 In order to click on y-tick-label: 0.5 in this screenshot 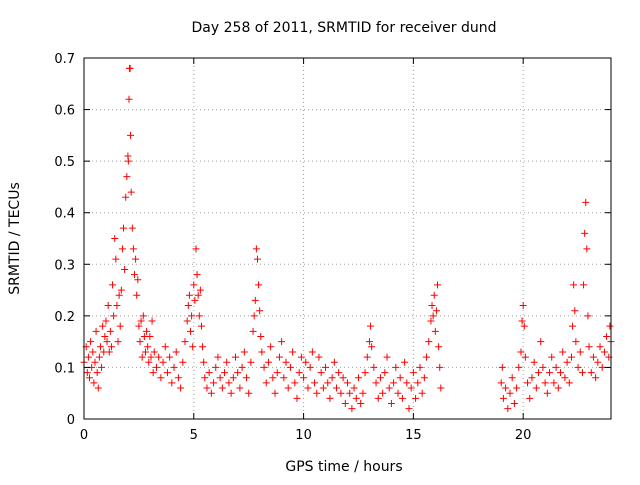, I will do `click(64, 162)`.